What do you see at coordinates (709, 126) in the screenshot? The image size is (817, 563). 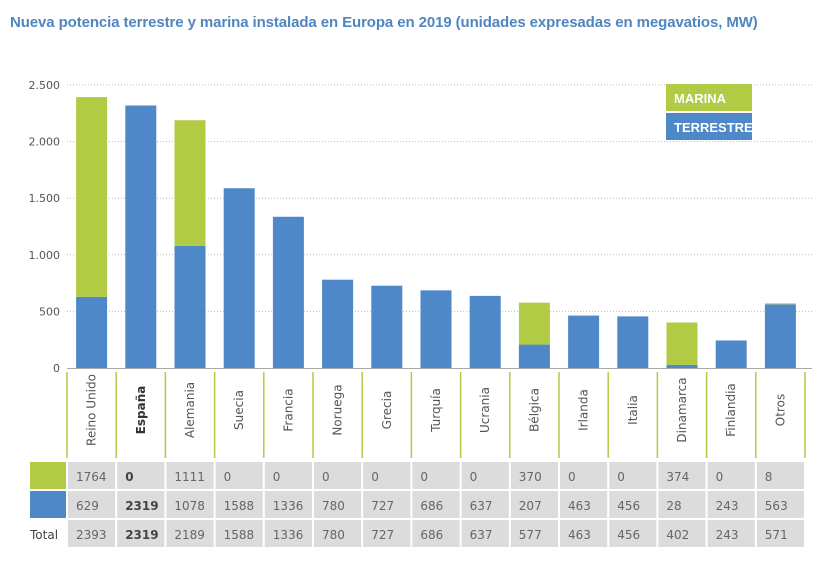 I see `legend-swatch-terrestre` at bounding box center [709, 126].